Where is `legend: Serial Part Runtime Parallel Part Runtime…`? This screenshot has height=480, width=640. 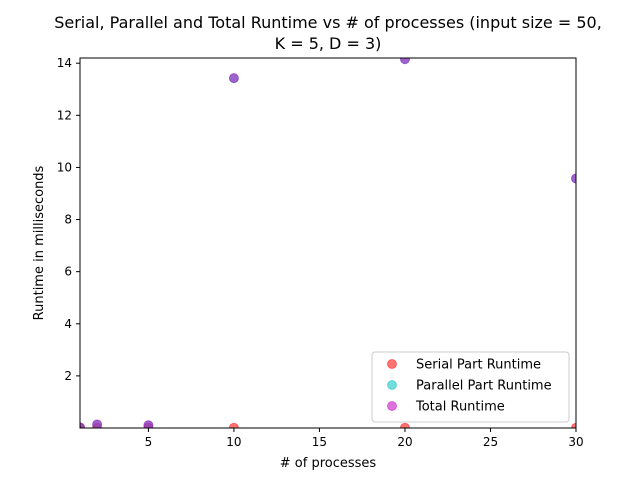 legend: Serial Part Runtime Parallel Part Runtime… is located at coordinates (470, 387).